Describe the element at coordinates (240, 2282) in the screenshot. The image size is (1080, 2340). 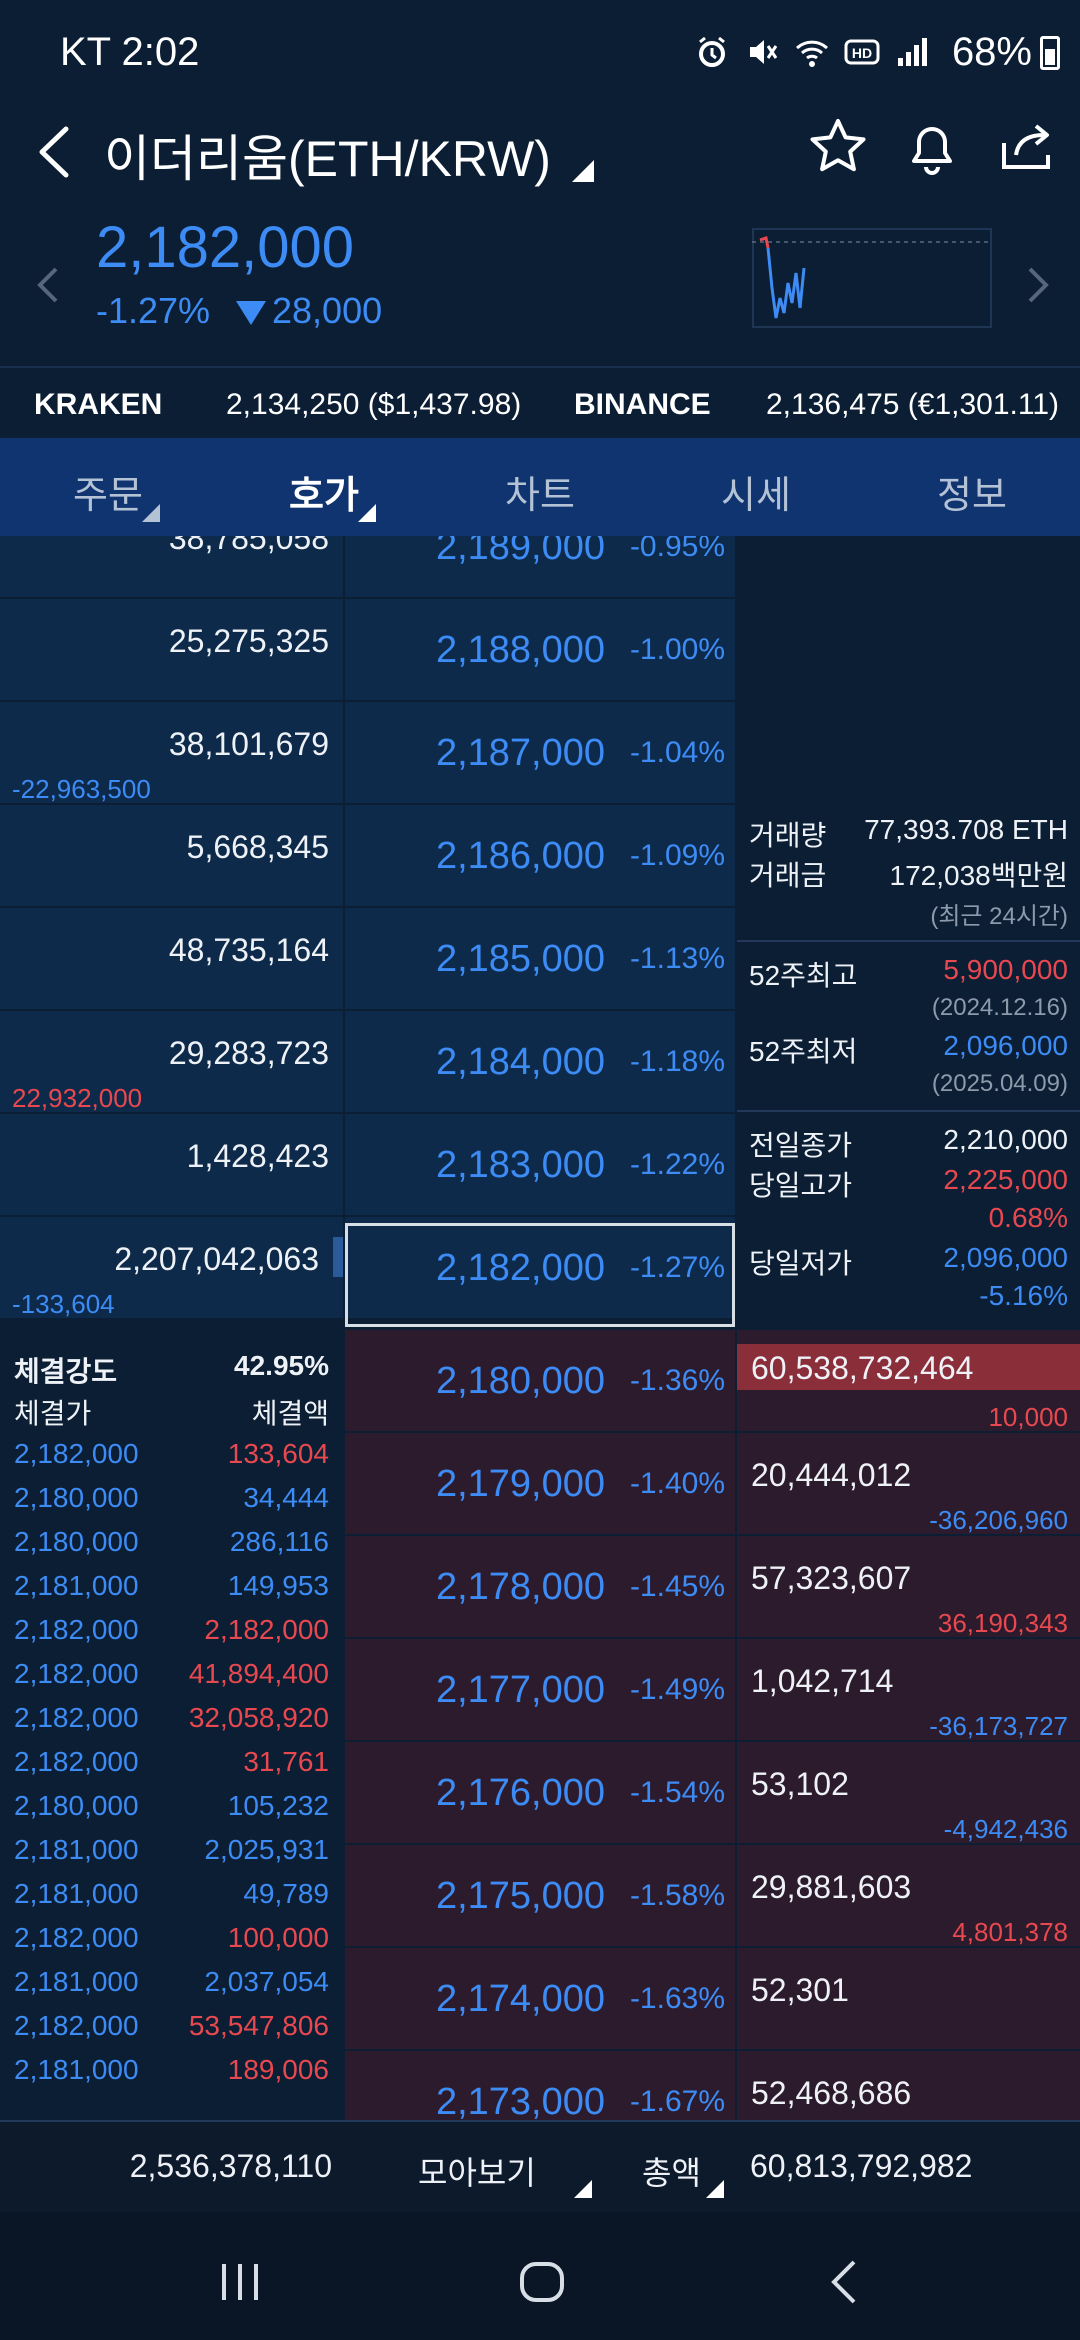
I see `recents-icon` at that location.